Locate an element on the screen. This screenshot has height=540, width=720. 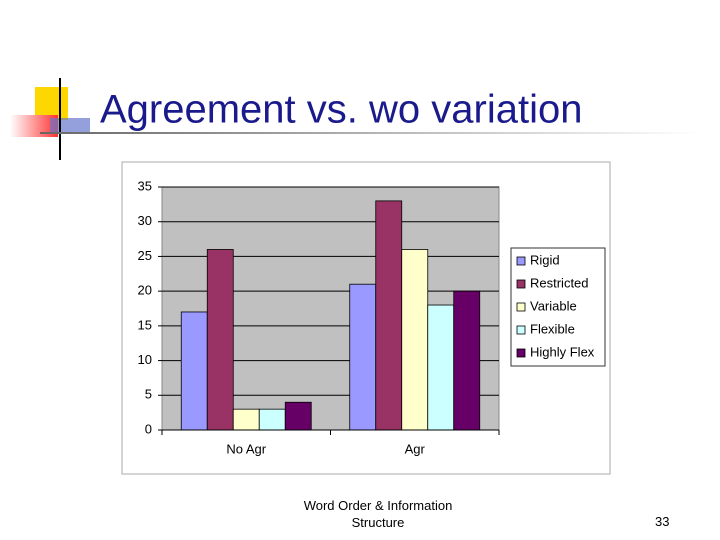
legend-label: Highly Flex is located at coordinates (562, 351).